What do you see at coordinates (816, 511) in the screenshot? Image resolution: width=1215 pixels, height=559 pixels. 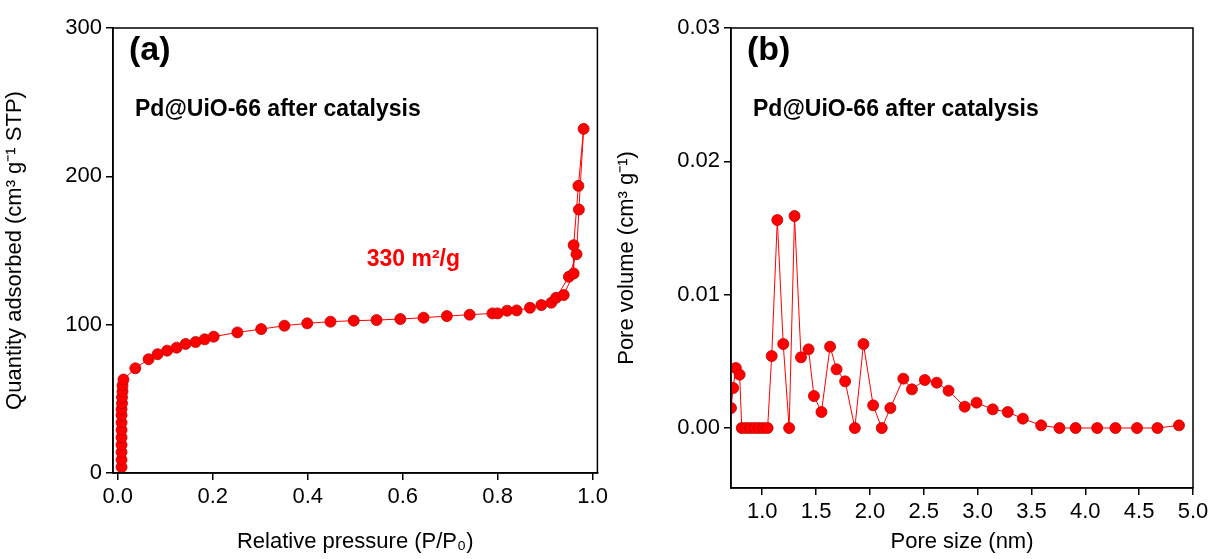 I see `x-tick-label: 1.5` at bounding box center [816, 511].